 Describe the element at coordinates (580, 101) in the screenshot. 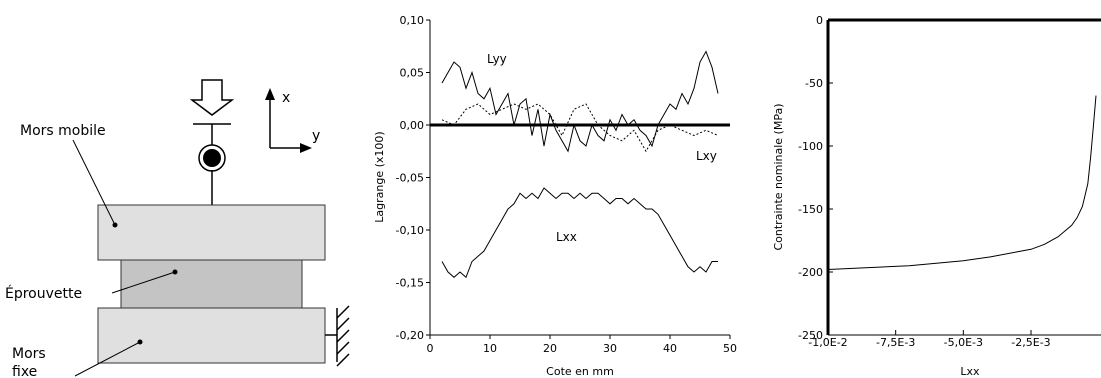

I see `series-line-lyy` at that location.